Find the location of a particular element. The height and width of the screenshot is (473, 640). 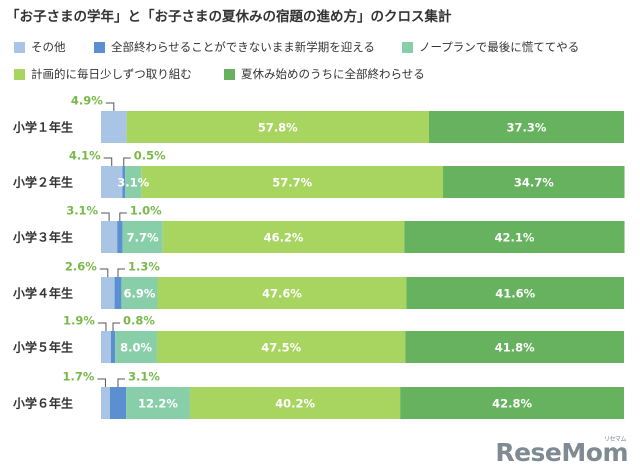

leader-unfinished-grade4 is located at coordinates (121, 272).